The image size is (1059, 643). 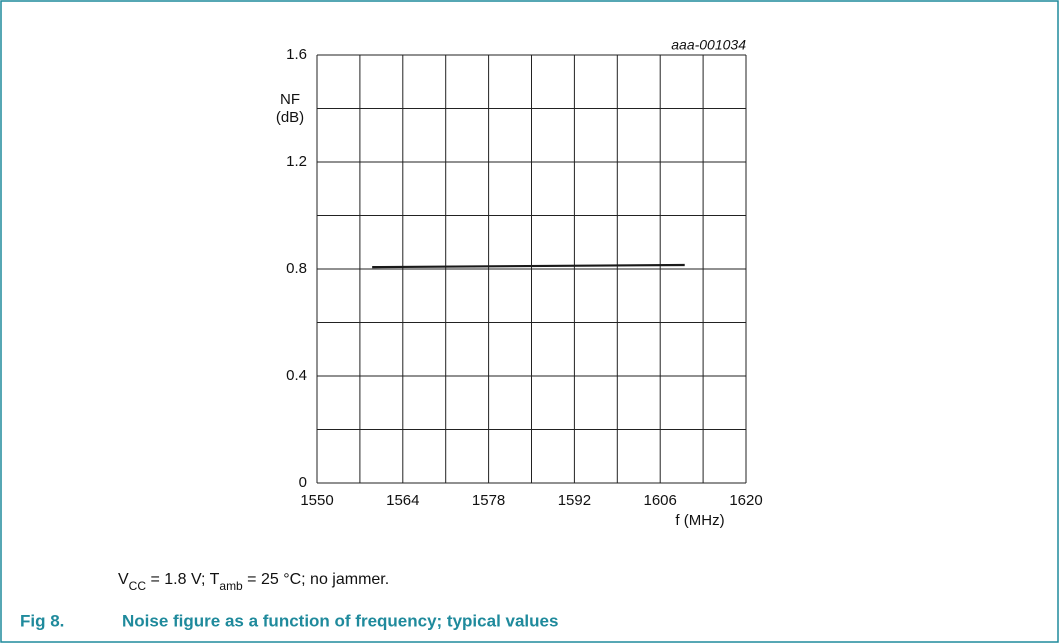 I want to click on x-tick-label: 1550, so click(x=316, y=500).